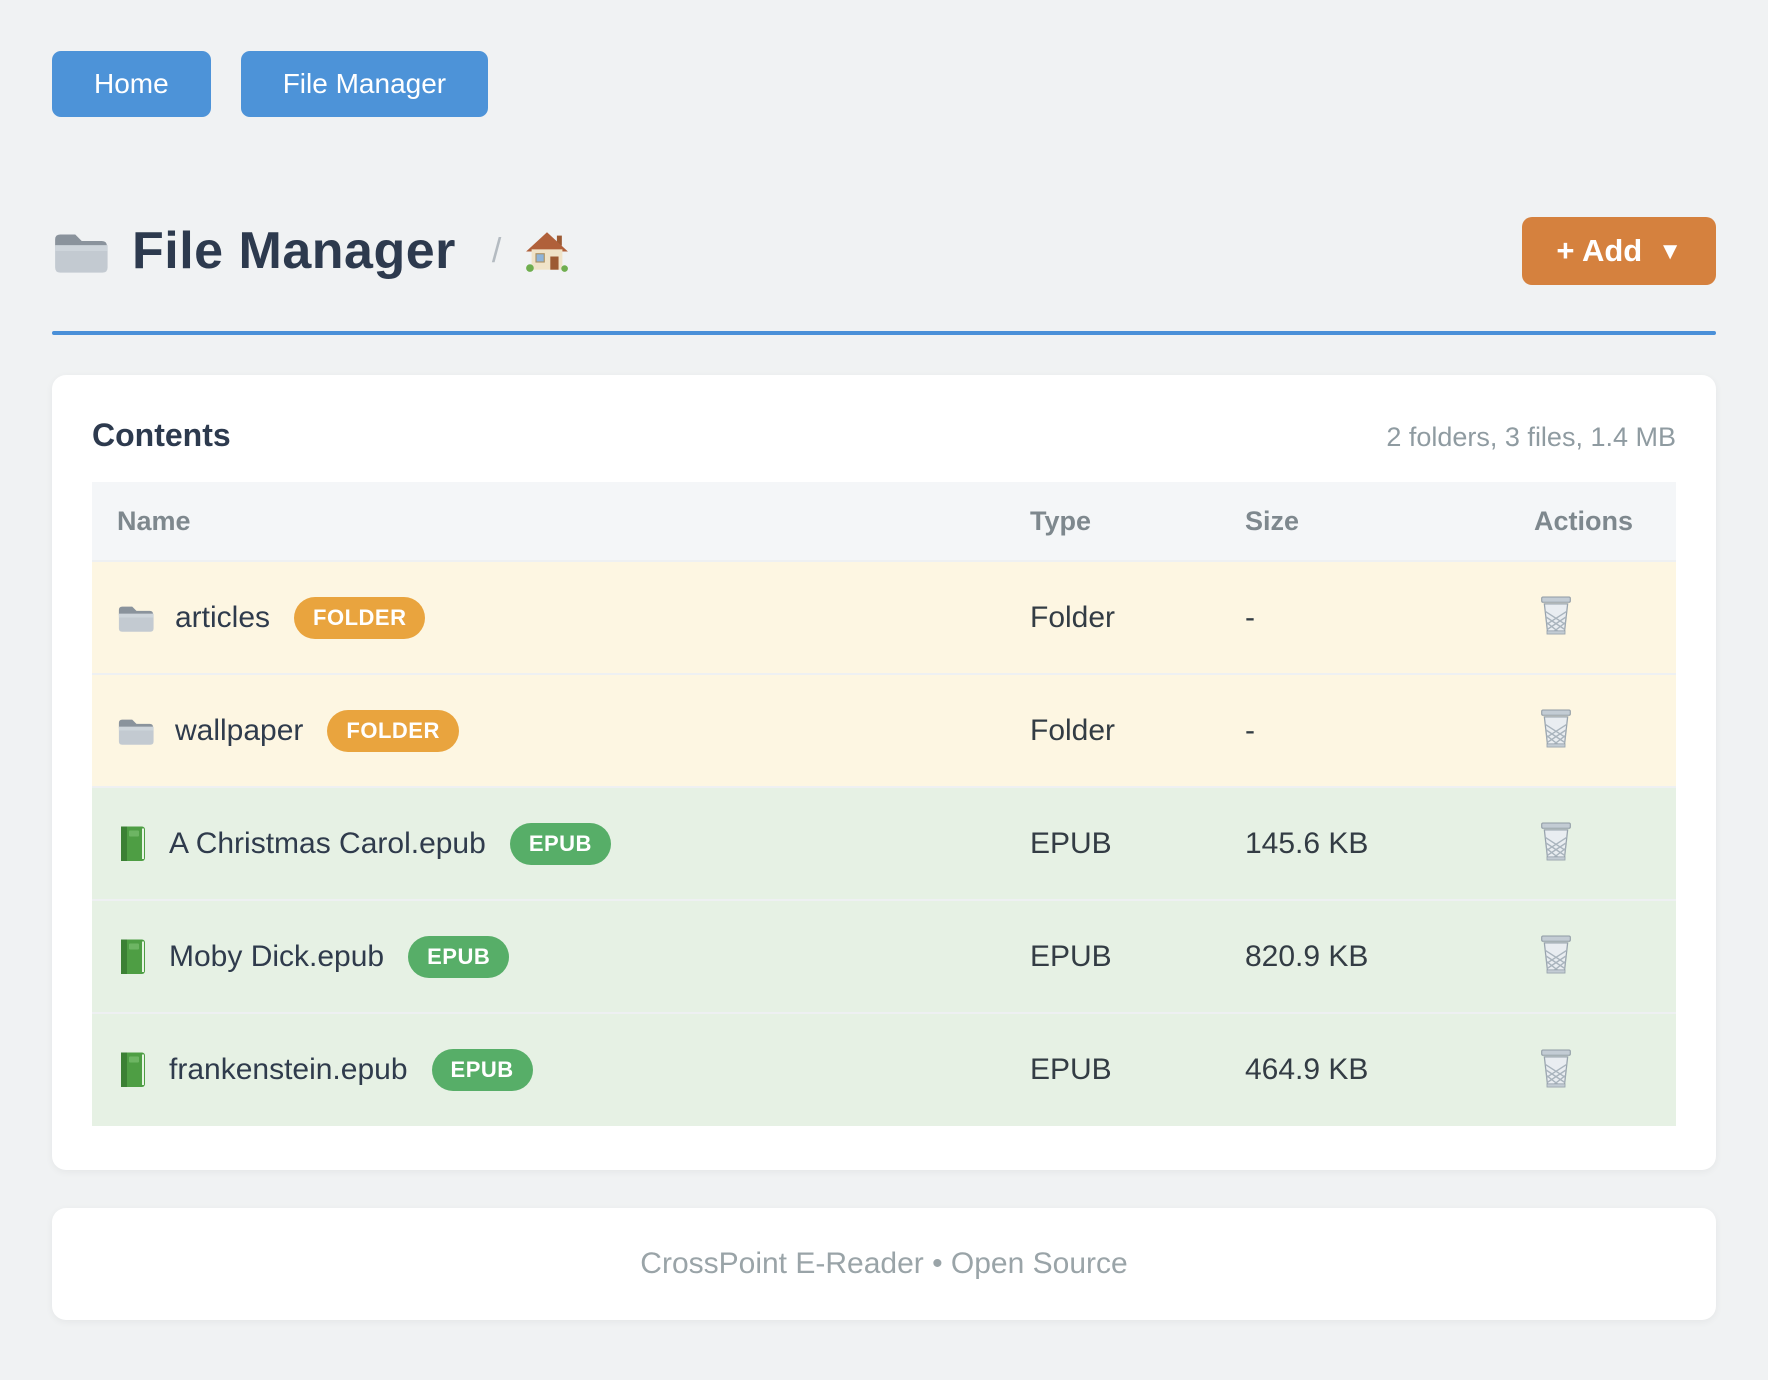  What do you see at coordinates (884, 333) in the screenshot?
I see `header-divider` at bounding box center [884, 333].